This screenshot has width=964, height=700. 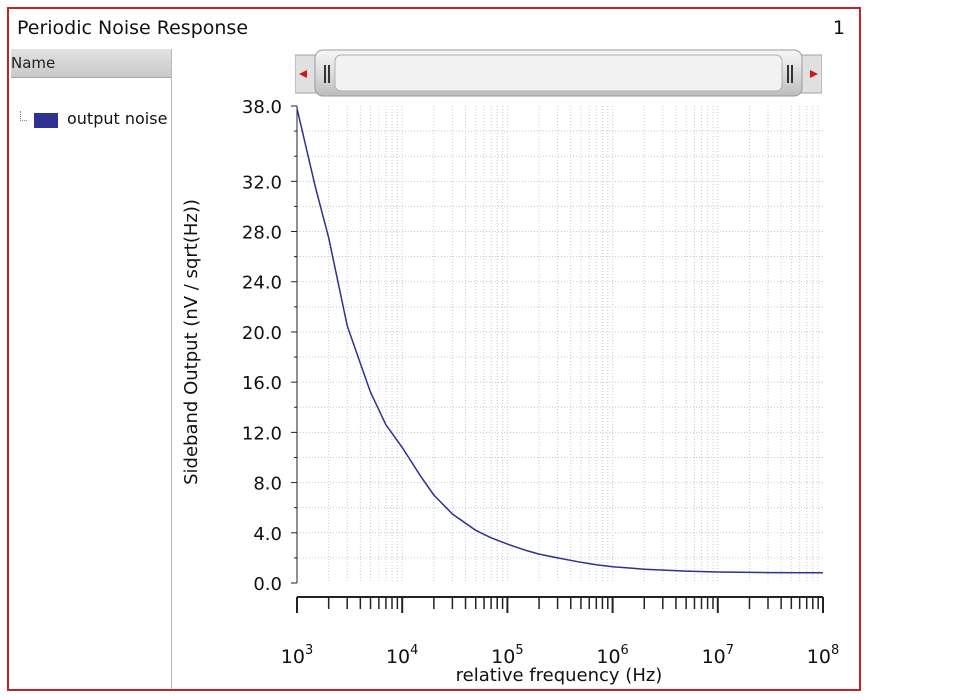 What do you see at coordinates (262, 233) in the screenshot?
I see `y-tick-label: 28.0` at bounding box center [262, 233].